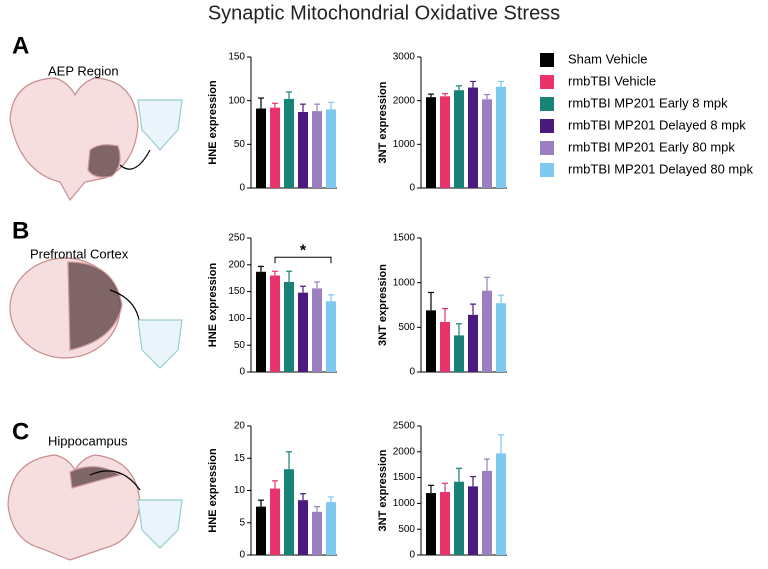 The height and width of the screenshot is (569, 768). I want to click on y-tick-label: 20, so click(240, 426).